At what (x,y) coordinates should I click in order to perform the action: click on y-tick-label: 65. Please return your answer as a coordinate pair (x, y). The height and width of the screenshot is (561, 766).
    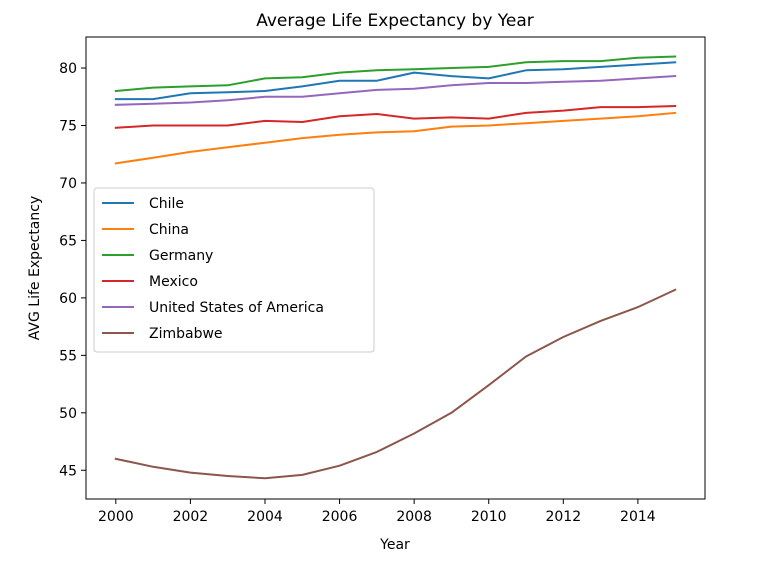
    Looking at the image, I should click on (68, 241).